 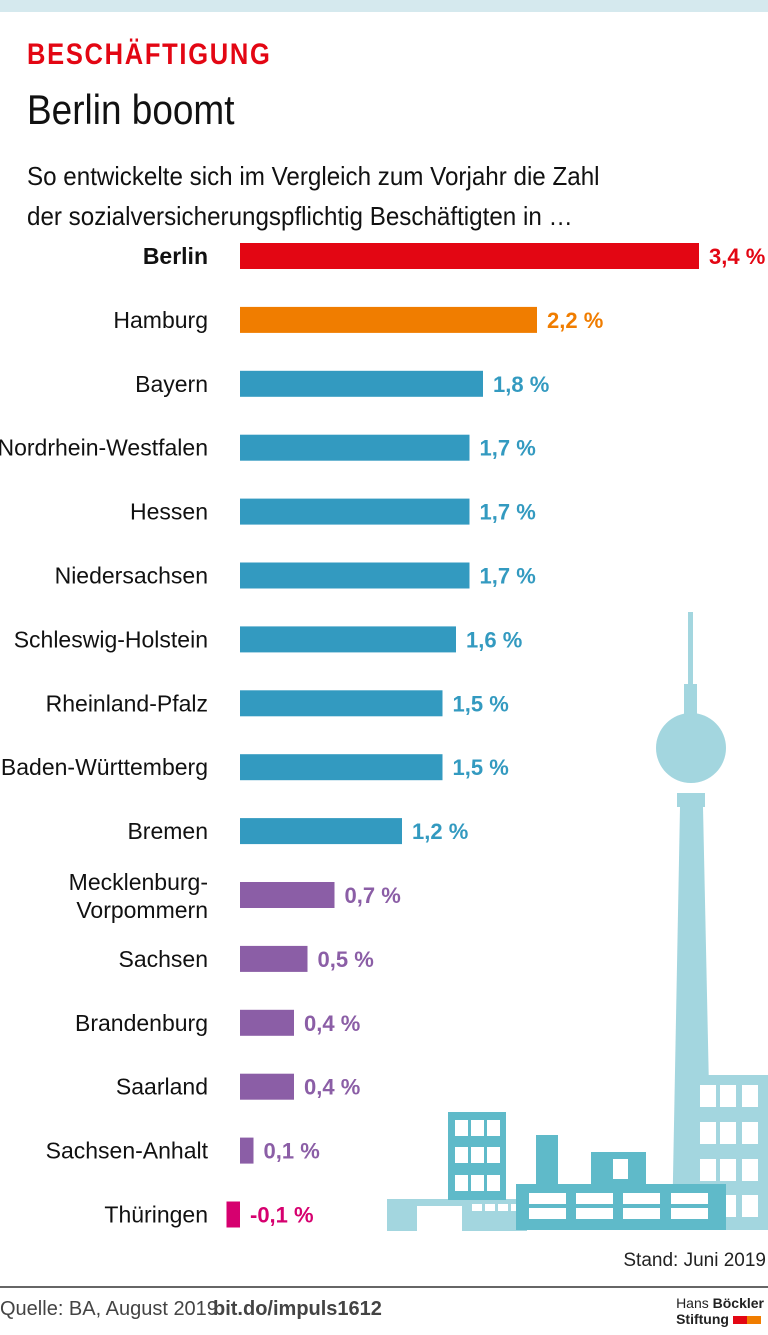 I want to click on category-label: Bayern, so click(x=171, y=384).